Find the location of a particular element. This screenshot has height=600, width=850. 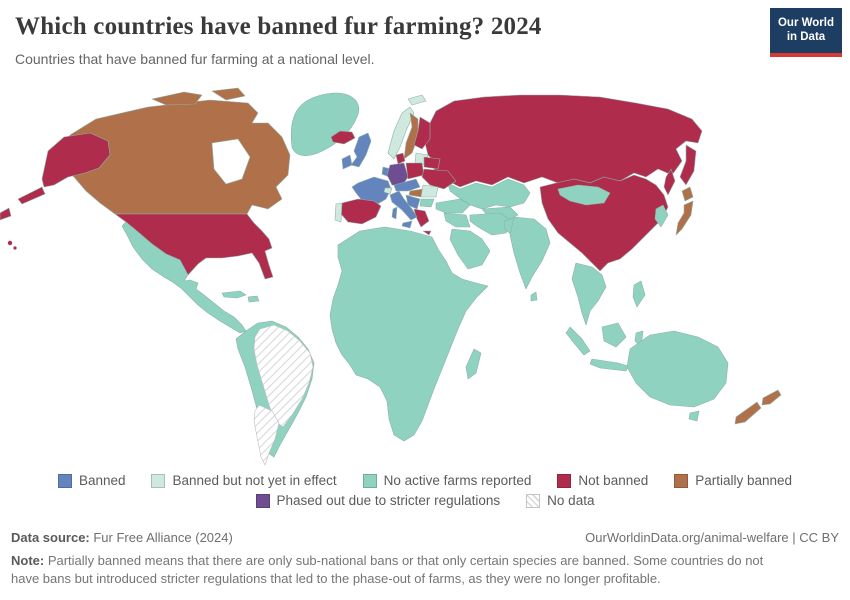

map-region-russia-east-sliver is located at coordinates (6, 214).